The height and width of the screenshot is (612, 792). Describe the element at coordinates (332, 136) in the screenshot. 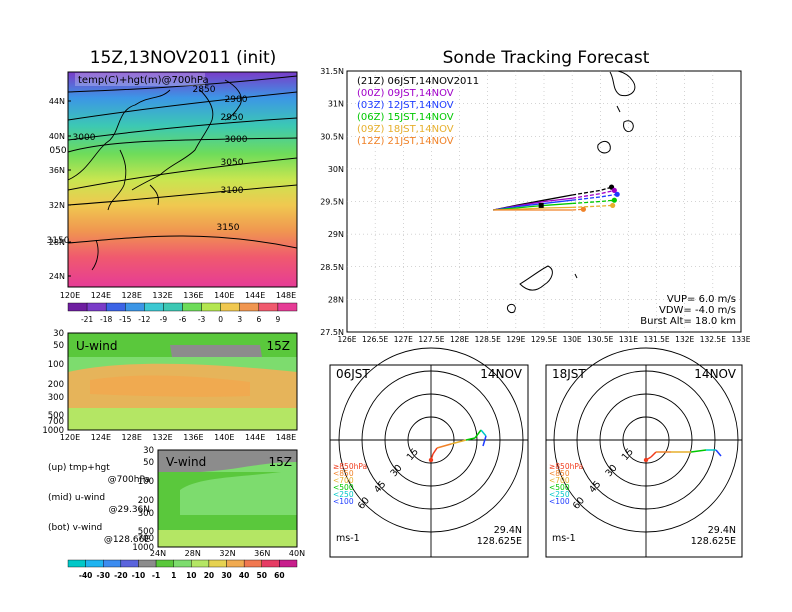

I see `lat-tick-label: 30.5N` at that location.